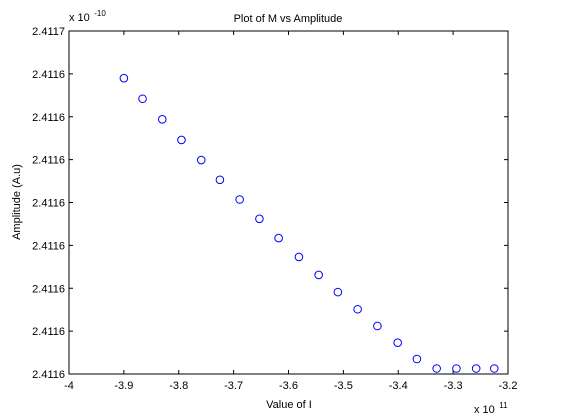 Image resolution: width=561 pixels, height=420 pixels. Describe the element at coordinates (484, 410) in the screenshot. I see `x-multiplier-base: x 10` at that location.